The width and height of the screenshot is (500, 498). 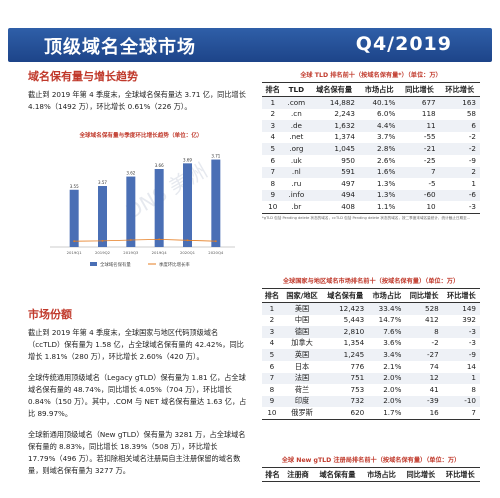 What do you see at coordinates (387, 413) in the screenshot?
I see `table-cell: 1.7%` at bounding box center [387, 413].